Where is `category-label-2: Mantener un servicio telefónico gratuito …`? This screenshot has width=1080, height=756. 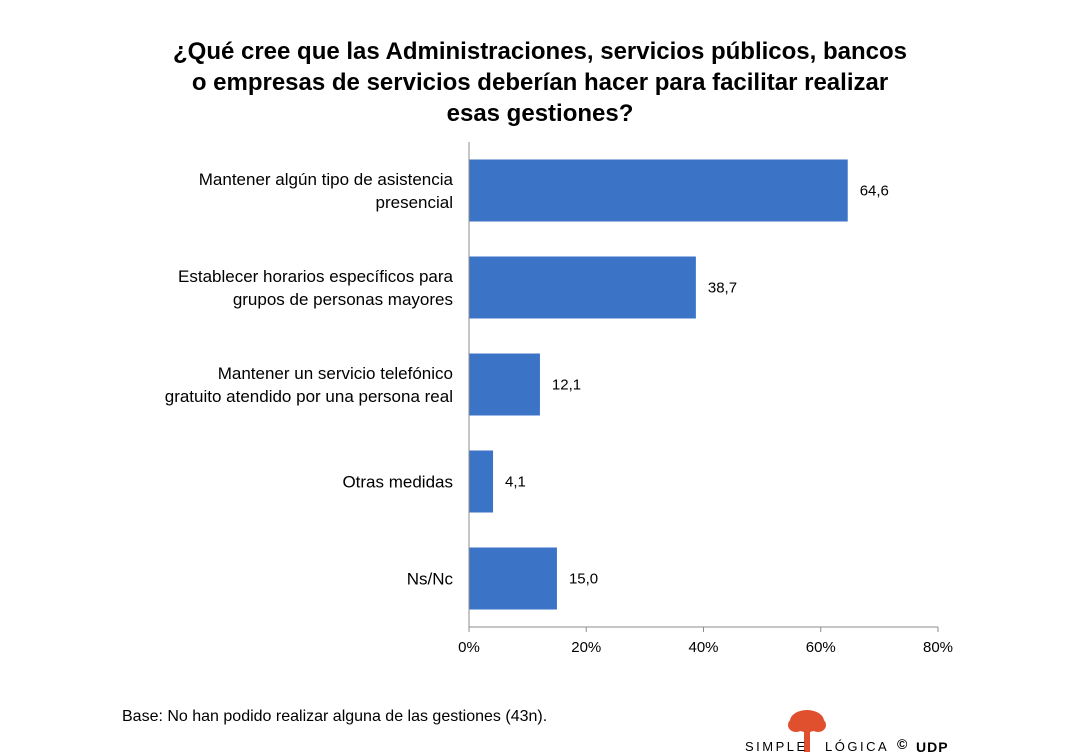
category-label-2: Mantener un servicio telefónico gratuito … is located at coordinates (309, 385).